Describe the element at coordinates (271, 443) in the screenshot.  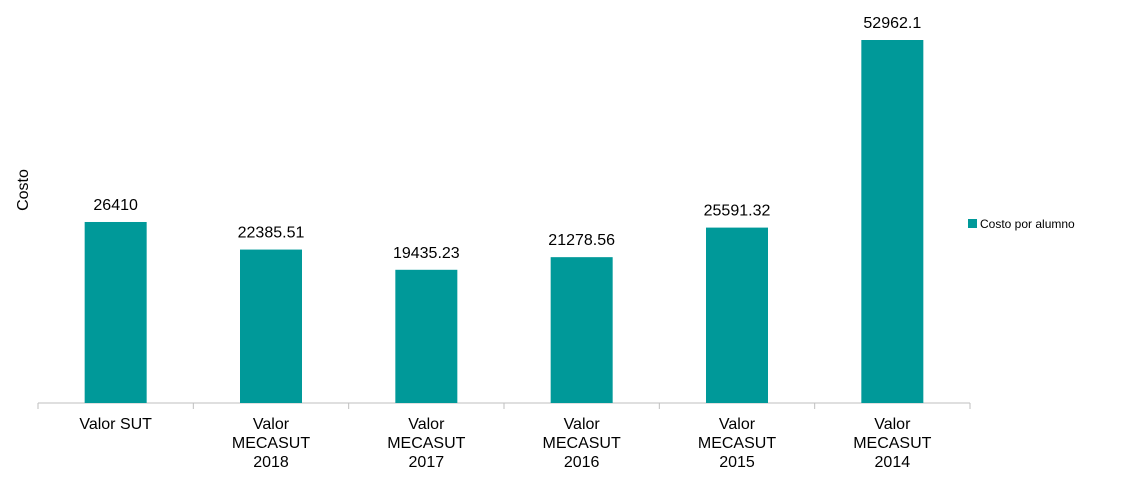
I see `x-tick-label: Valor MECASUT 2018` at that location.